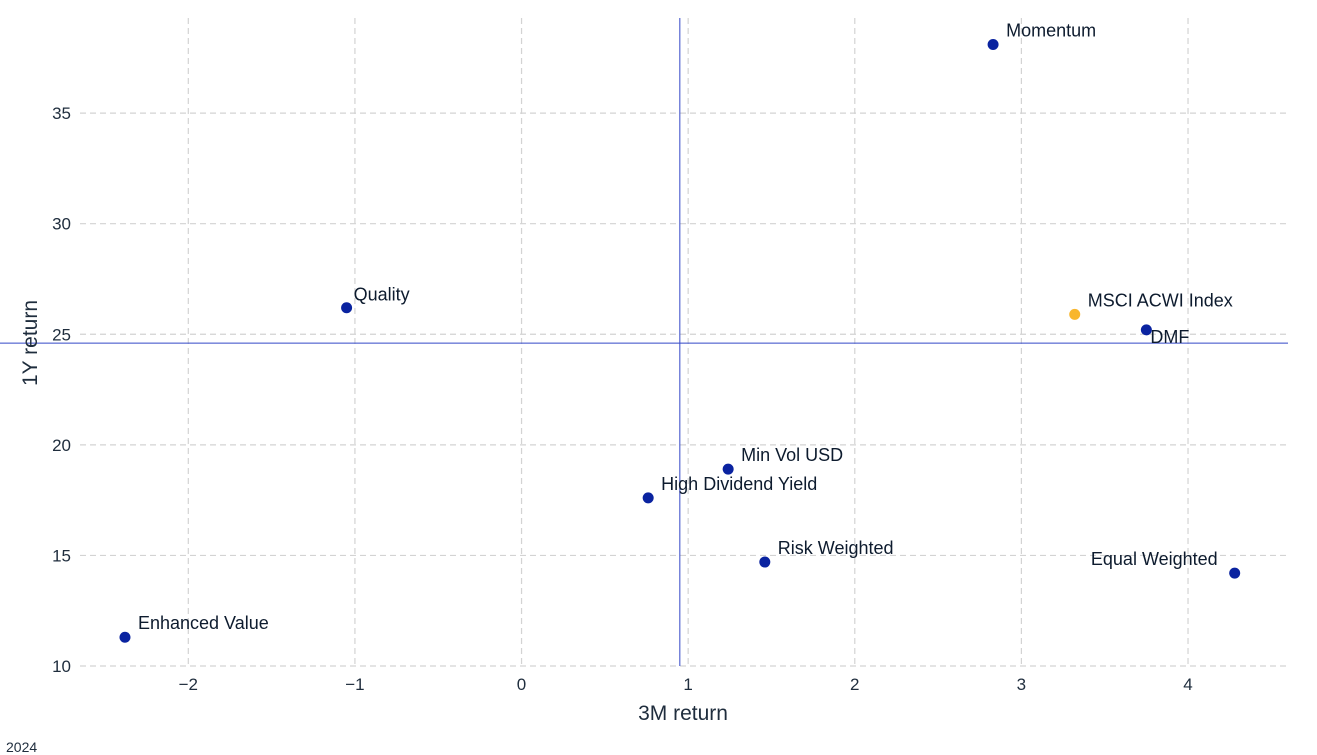  I want to click on point-label: Enhanced Value, so click(203, 623).